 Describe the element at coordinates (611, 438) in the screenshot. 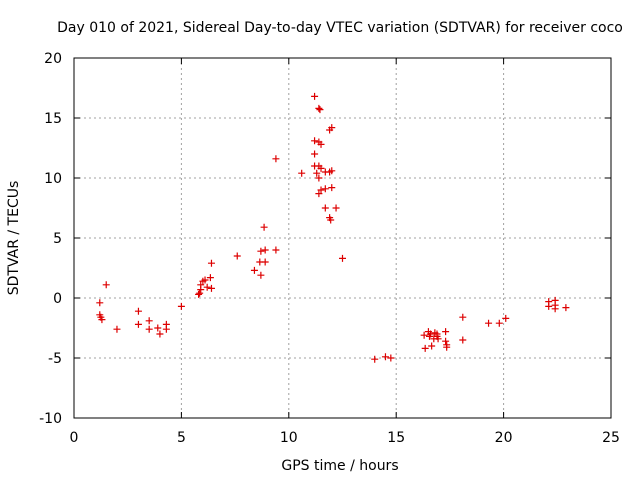

I see `x-tick-label: 25` at that location.